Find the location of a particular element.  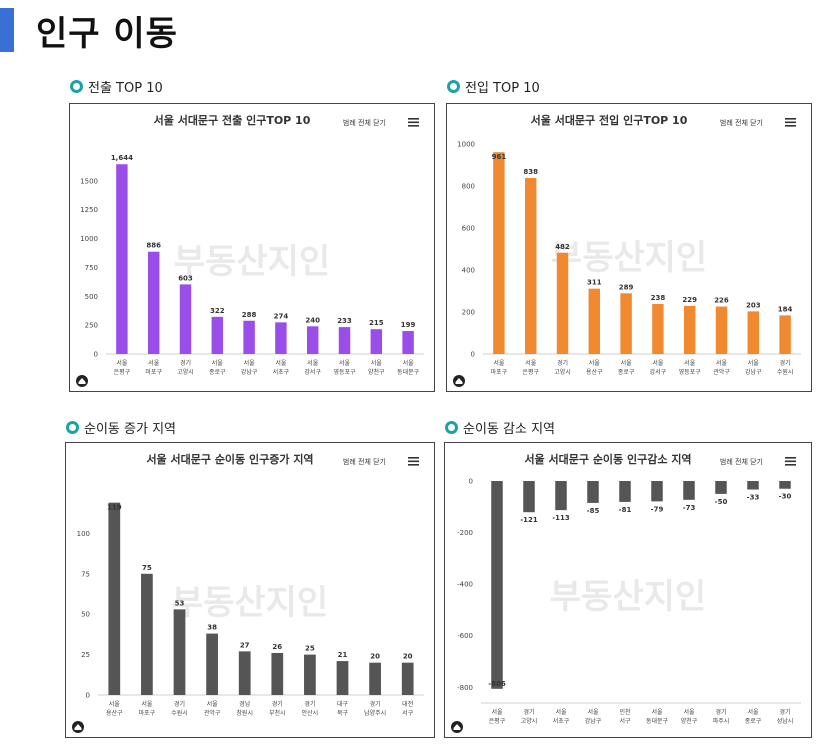

x-tick-label: 경남 is located at coordinates (245, 704).